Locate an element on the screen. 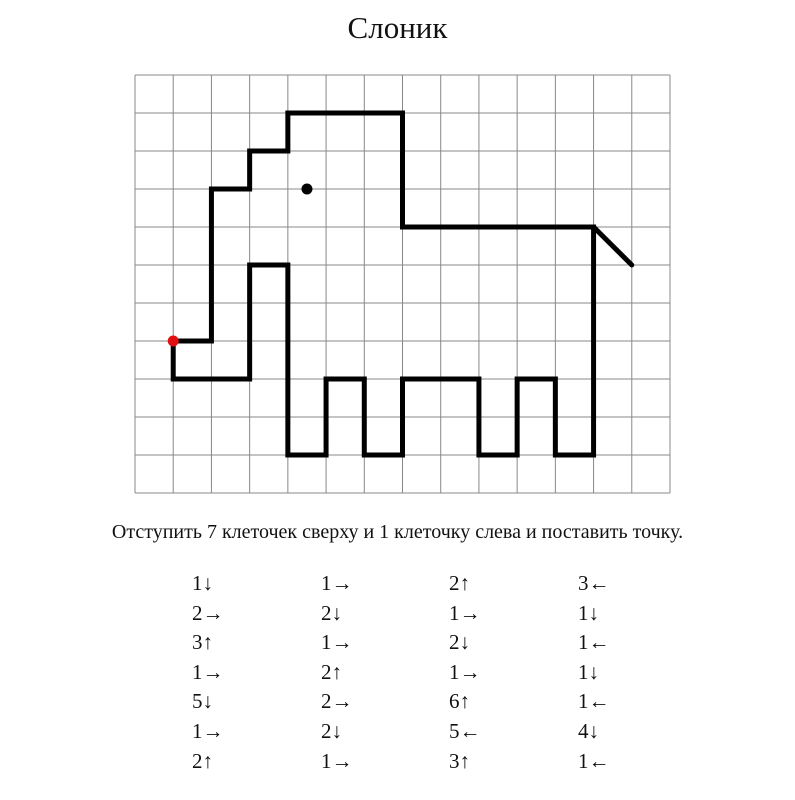 The width and height of the screenshot is (795, 800). steps-column: 1→ 2↓ 1→ 2↑ 2→ 2↓ 1→ is located at coordinates (337, 672).